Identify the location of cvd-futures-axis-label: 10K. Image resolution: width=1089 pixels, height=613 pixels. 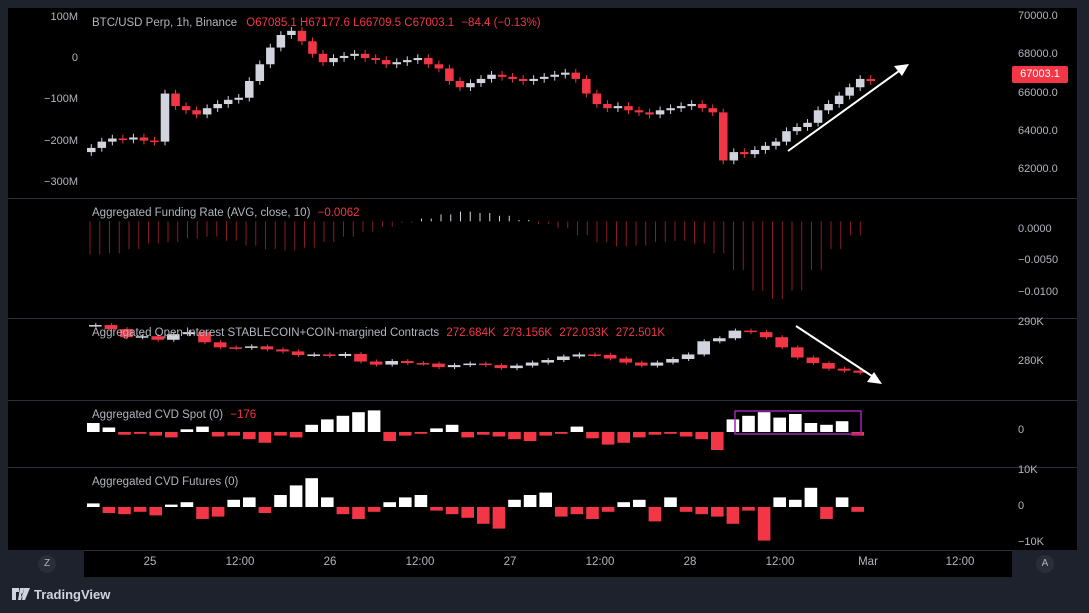
(1028, 470).